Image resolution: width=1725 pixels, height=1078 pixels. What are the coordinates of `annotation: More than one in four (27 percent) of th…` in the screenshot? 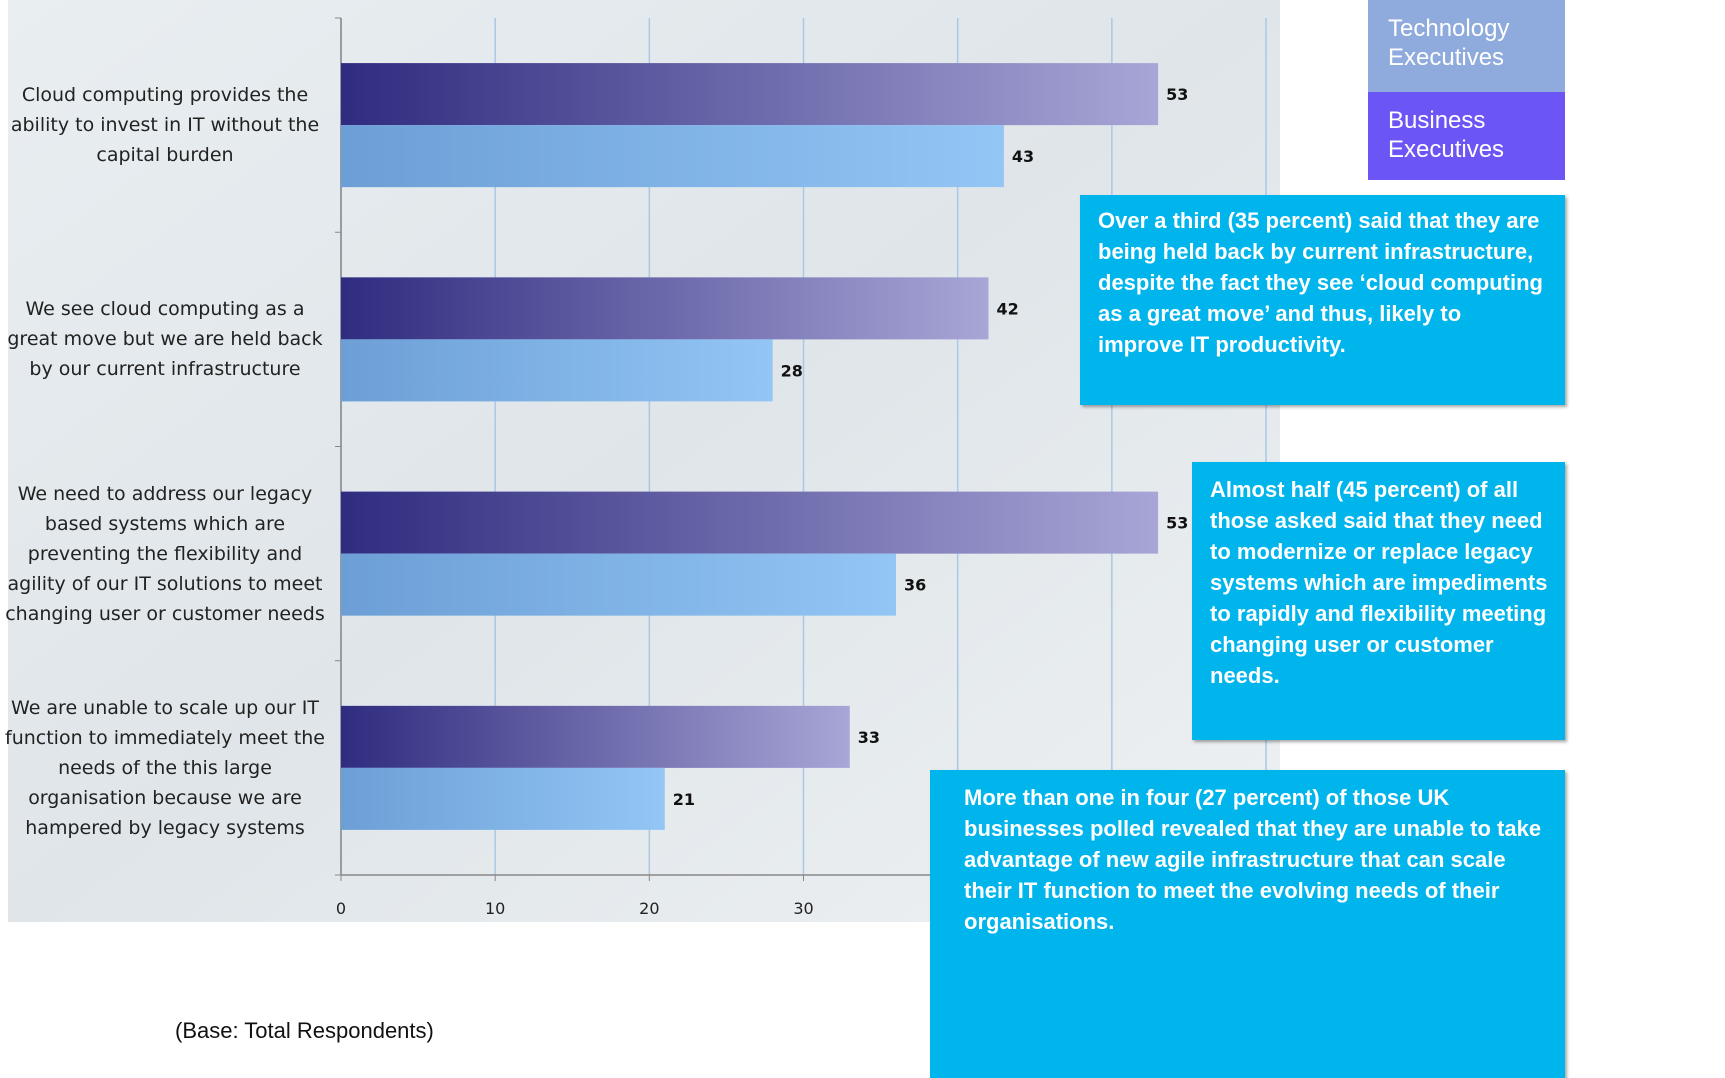 It's located at (1247, 924).